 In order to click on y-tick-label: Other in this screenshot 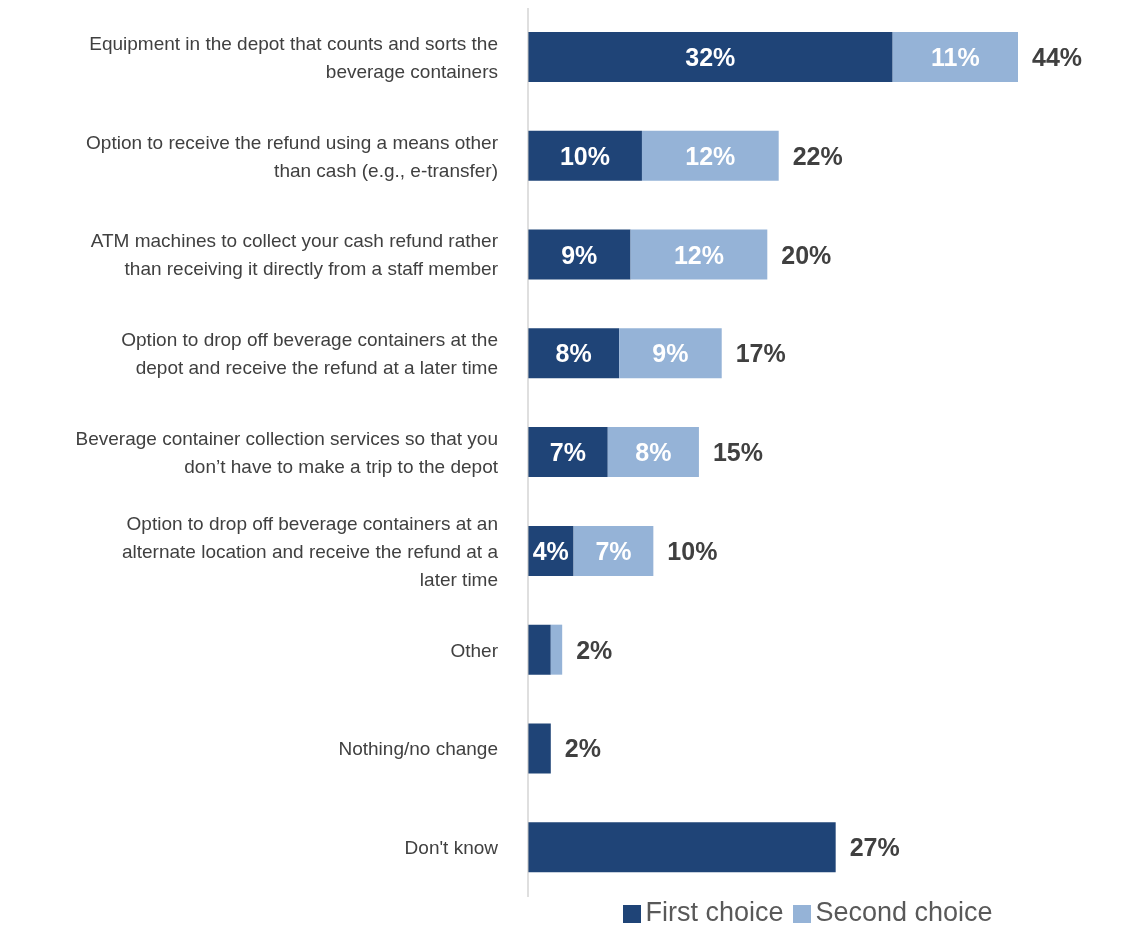, I will do `click(474, 650)`.